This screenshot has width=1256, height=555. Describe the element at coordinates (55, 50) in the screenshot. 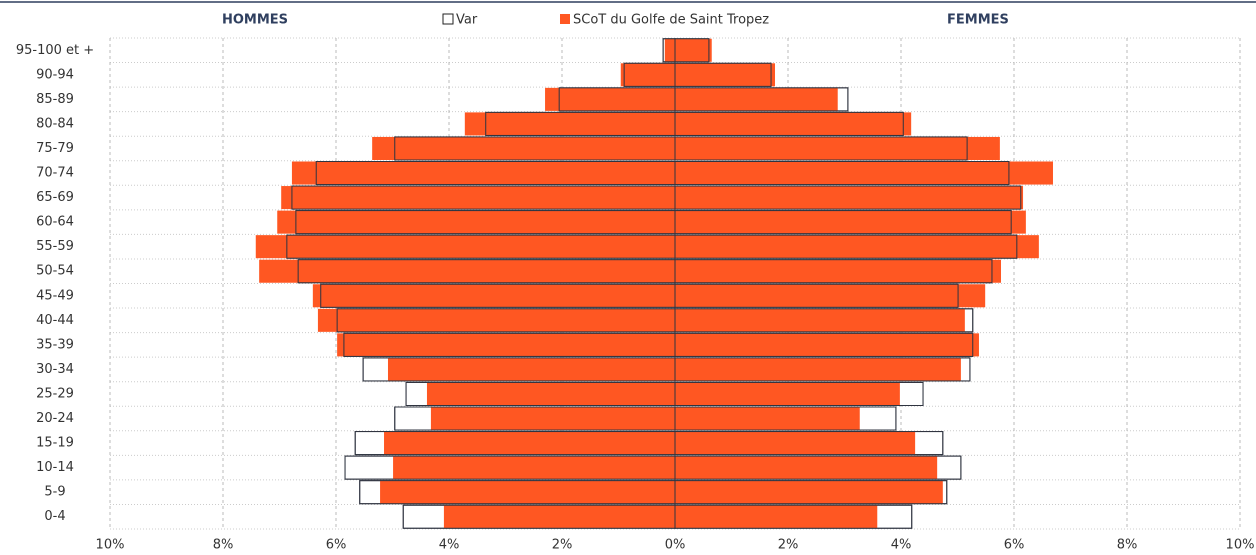

I see `y-tick-label: 95-100 et +` at that location.